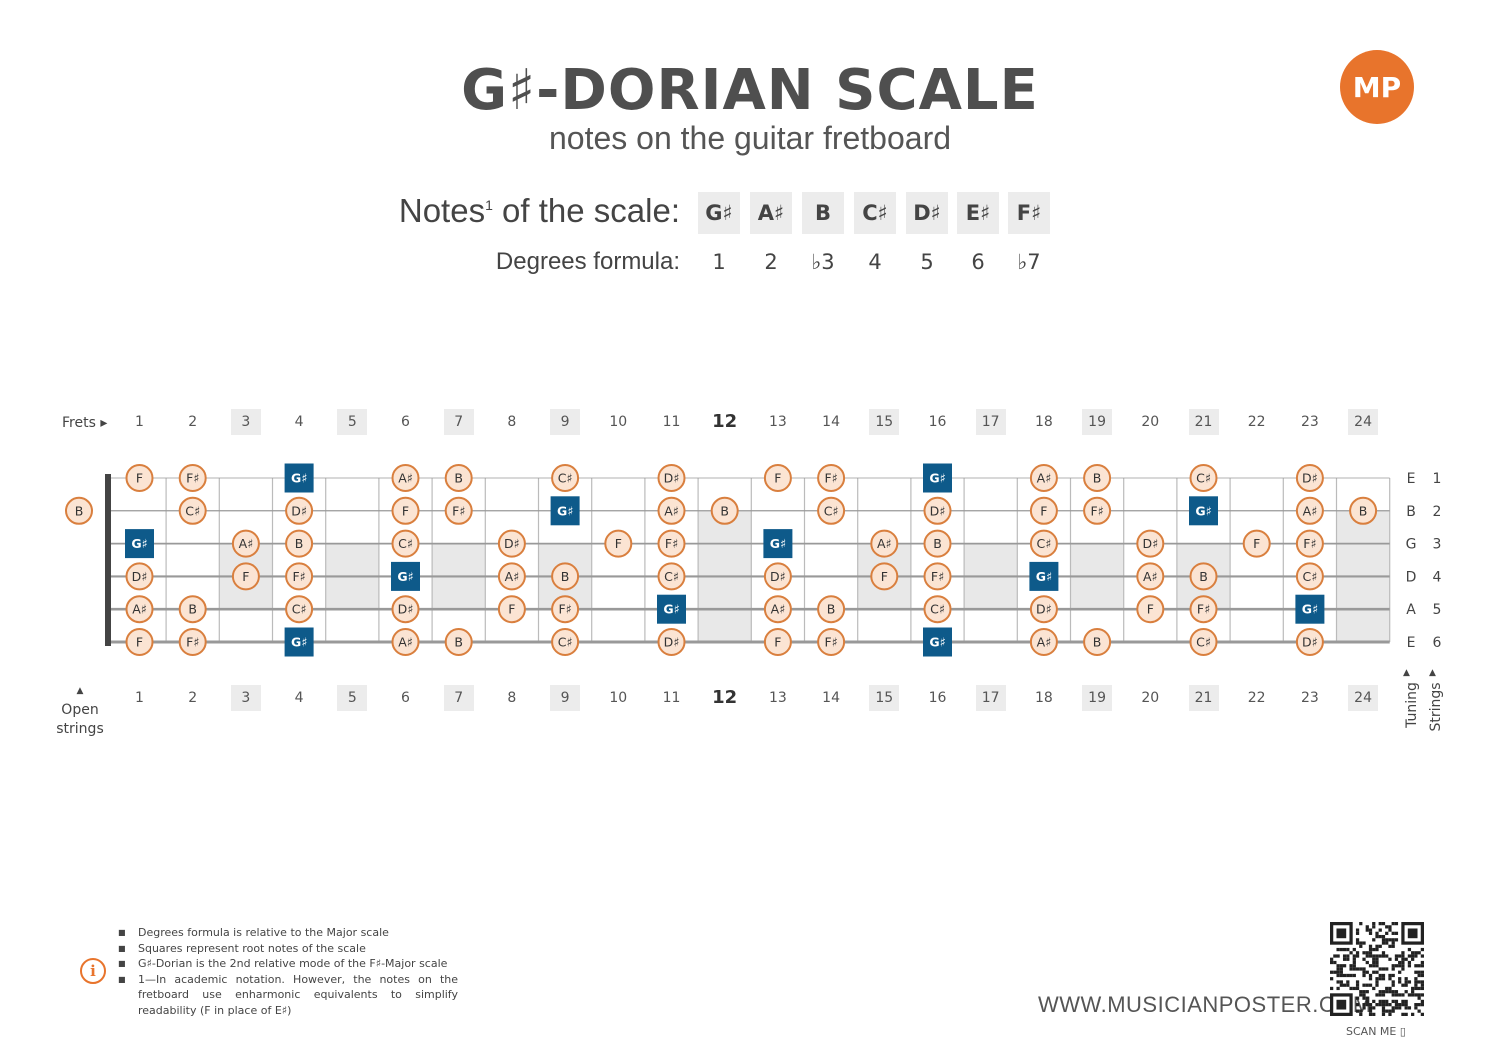 Image resolution: width=1500 pixels, height=1061 pixels. I want to click on fret-number: 7, so click(458, 422).